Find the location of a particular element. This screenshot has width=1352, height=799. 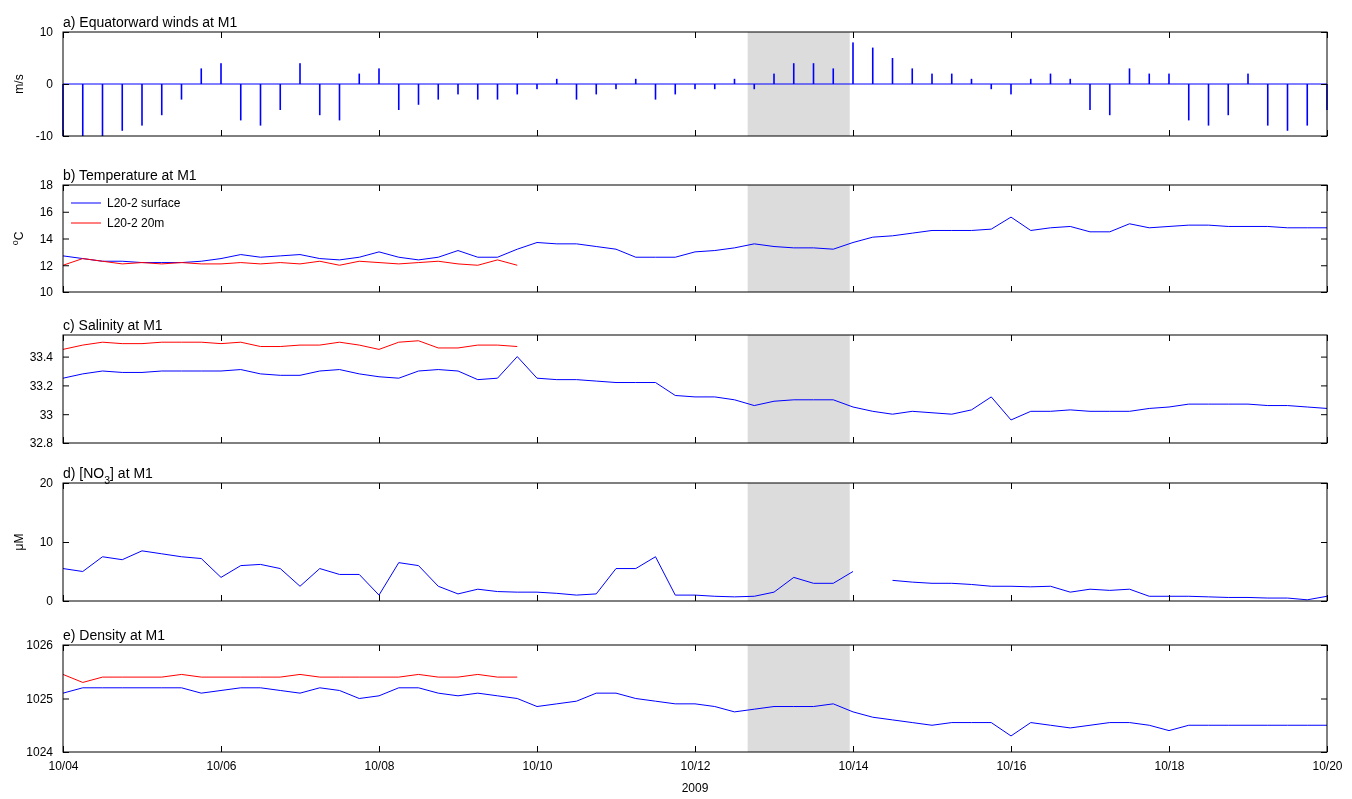

y-tick-label: 33.4 is located at coordinates (41, 356).